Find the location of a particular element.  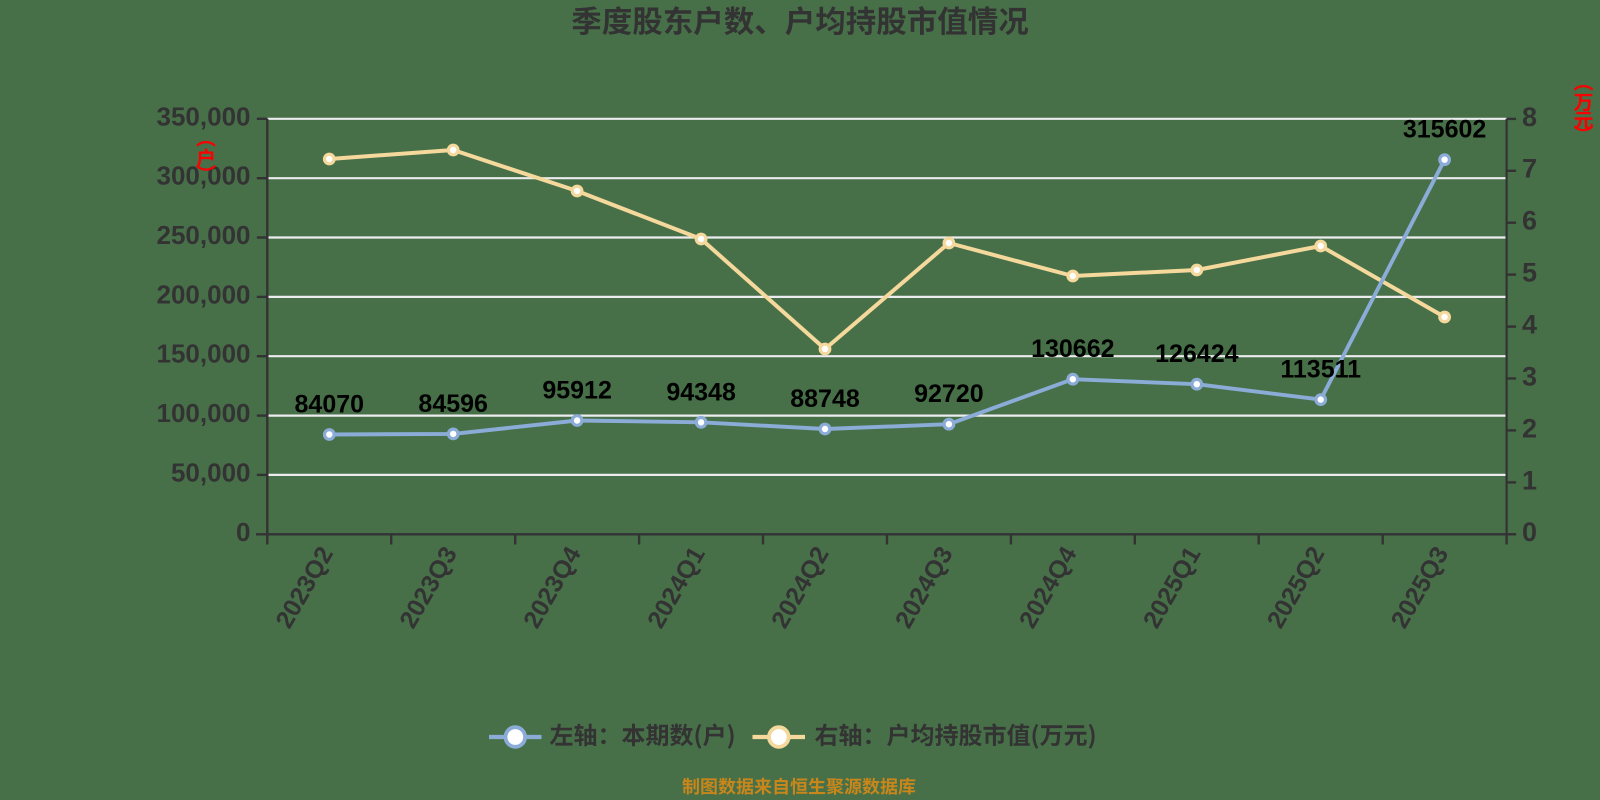

svg-text: 126424 is located at coordinates (1197, 354).